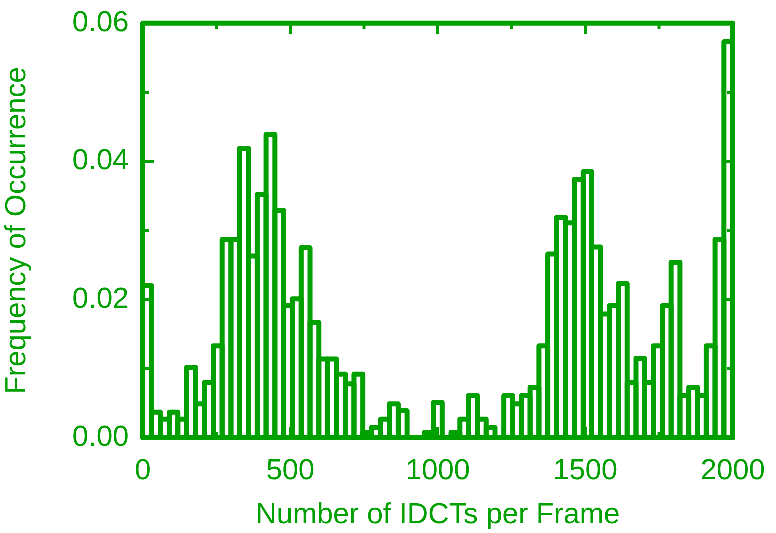 This screenshot has width=776, height=533. Describe the element at coordinates (143, 470) in the screenshot. I see `x-tick-label: 0` at that location.